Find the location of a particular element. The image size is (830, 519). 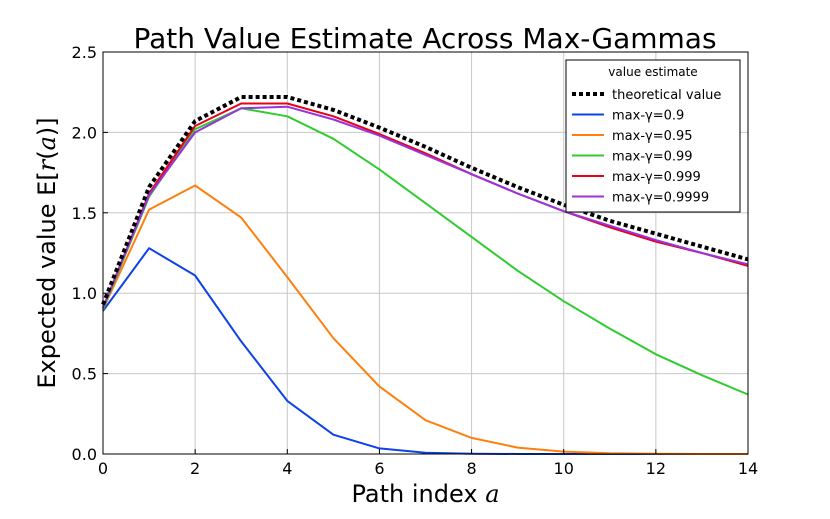

x-tick-label-2: 4 is located at coordinates (287, 468).